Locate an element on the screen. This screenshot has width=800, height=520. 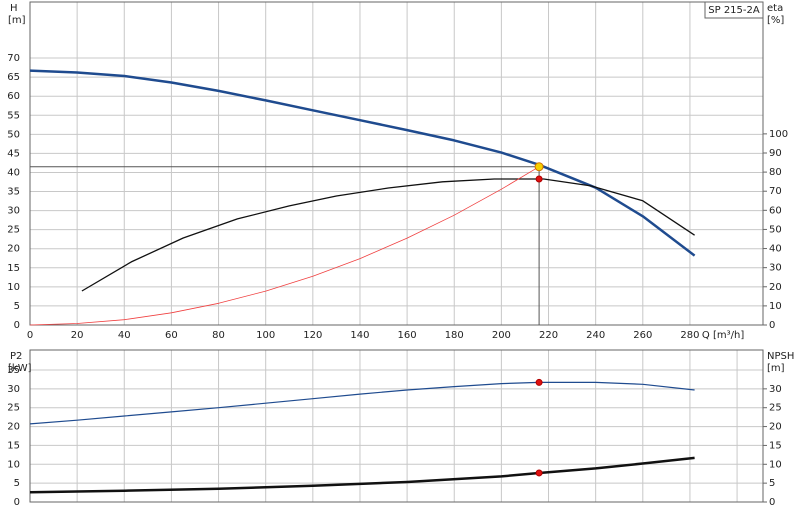
x-tick-label: 180 is located at coordinates (454, 335).